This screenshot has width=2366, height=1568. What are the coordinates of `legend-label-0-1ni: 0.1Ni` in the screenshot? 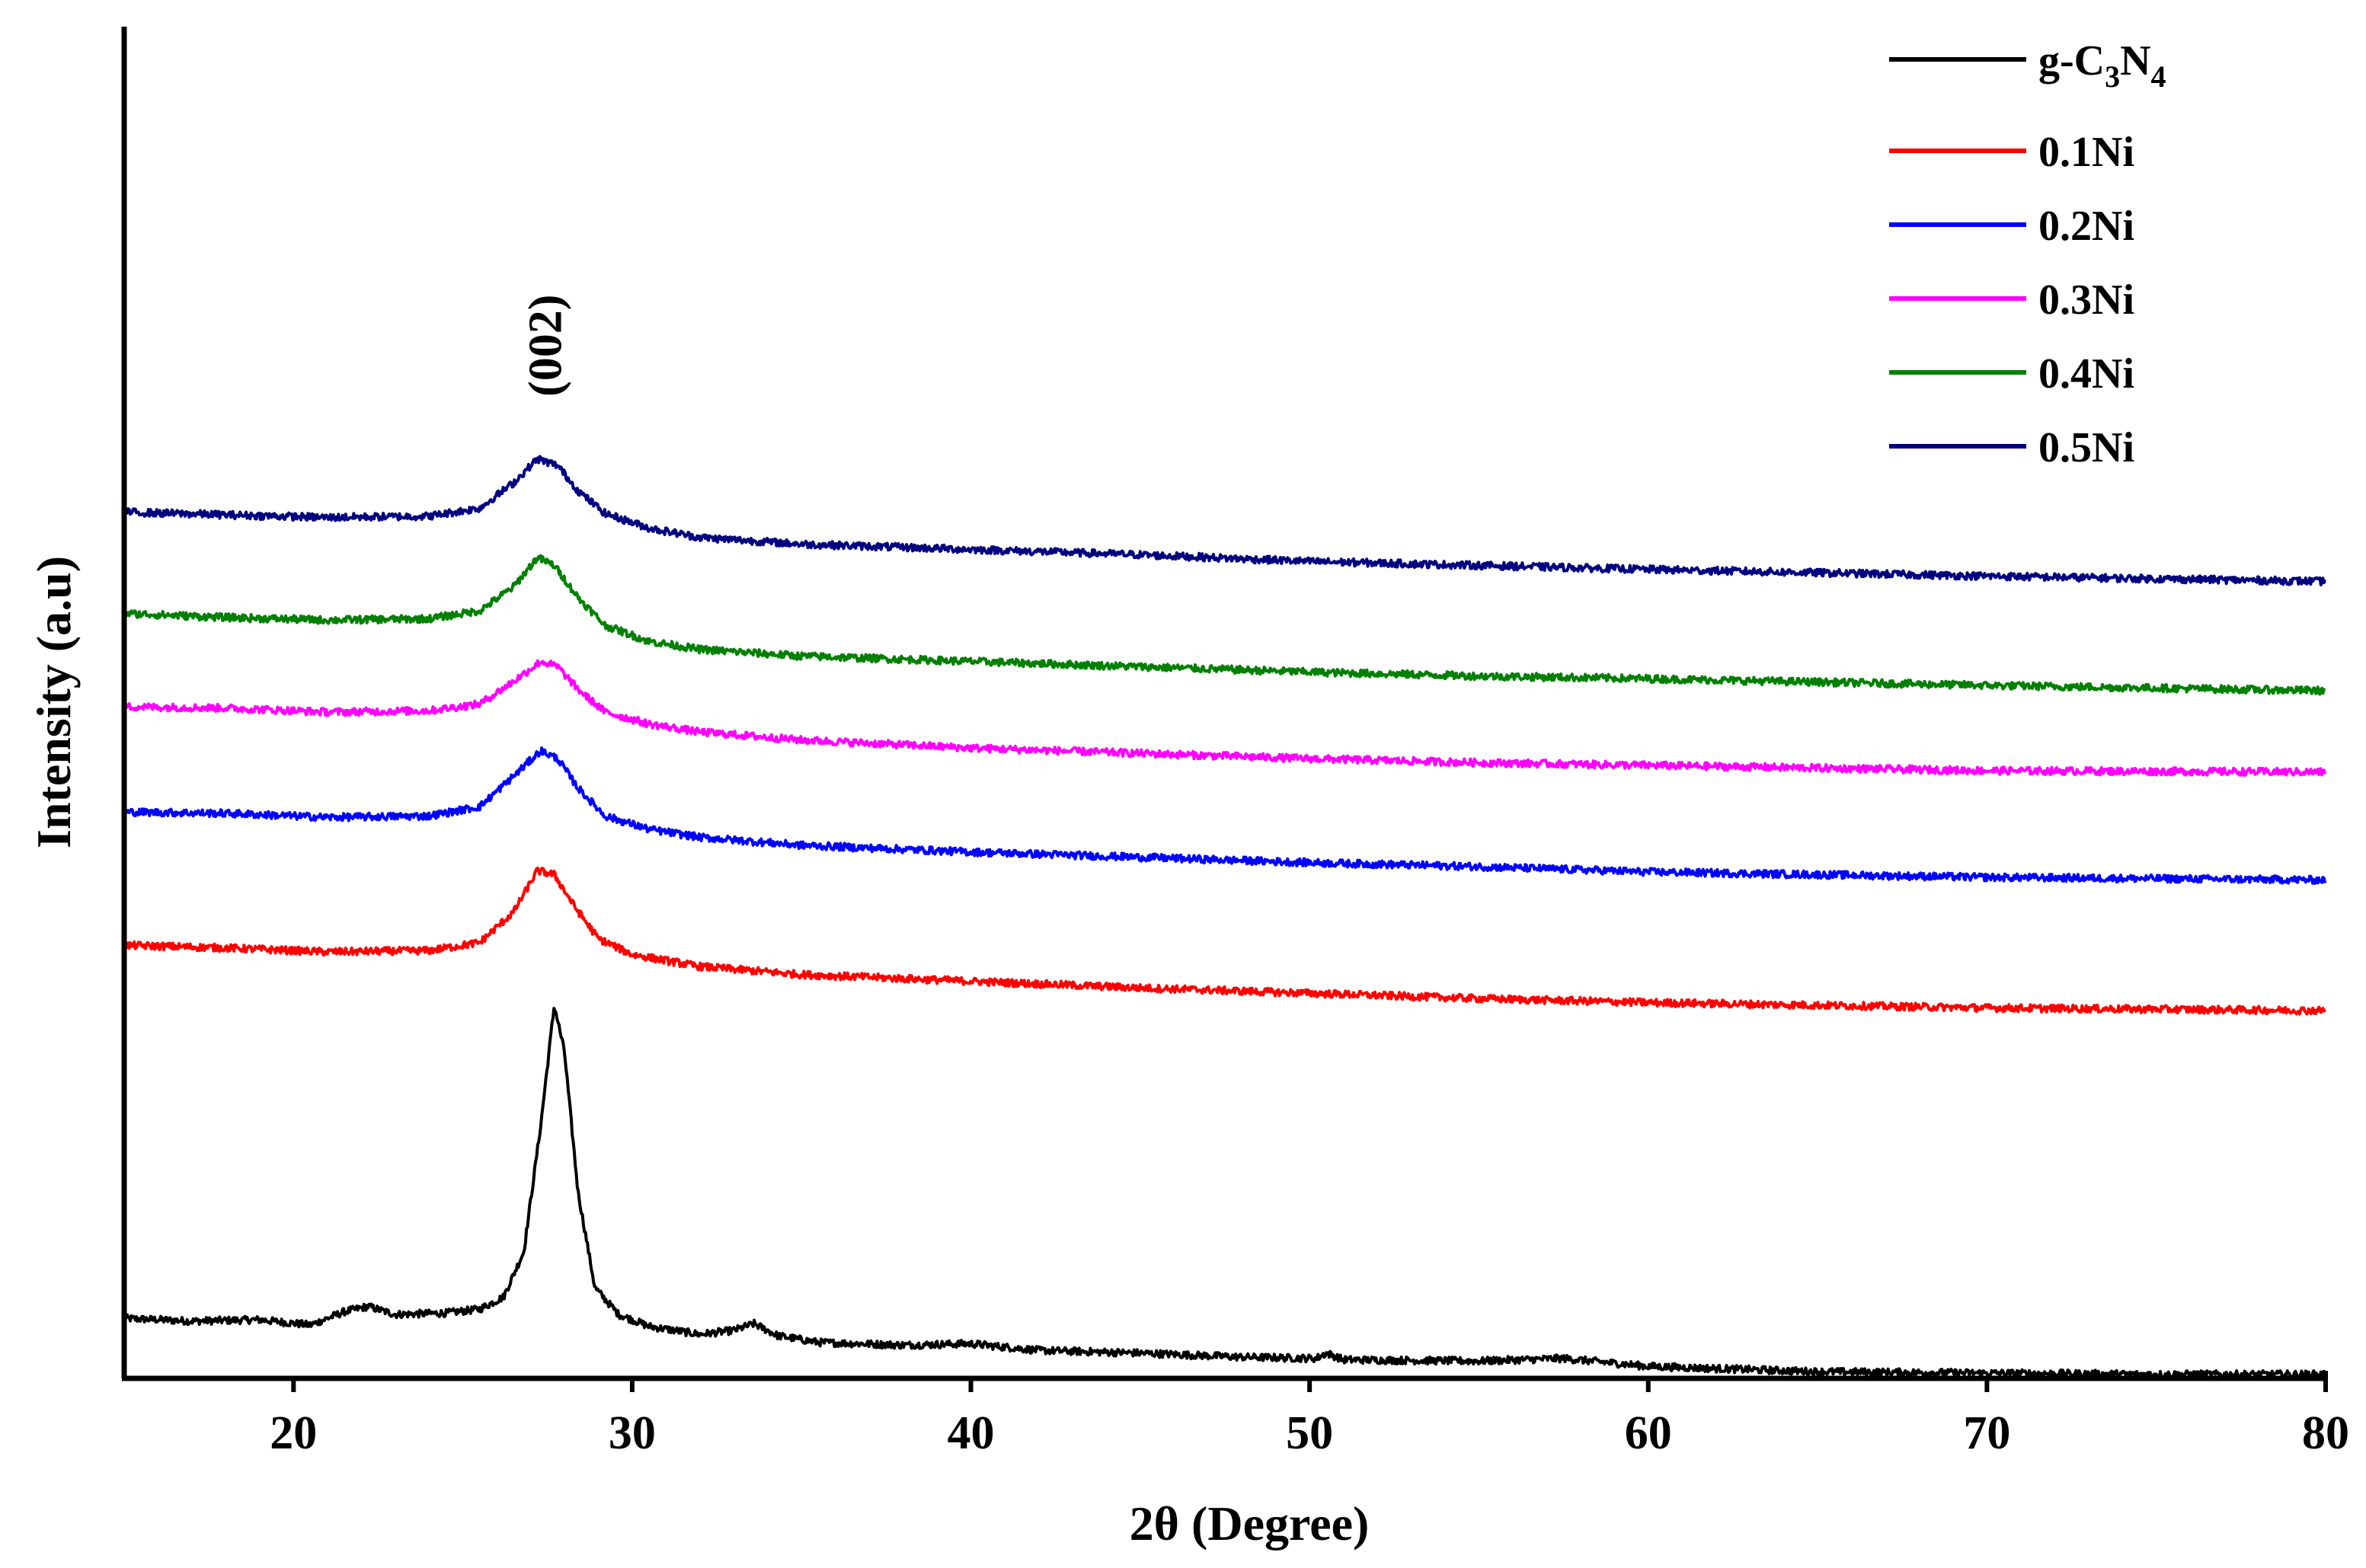 It's located at (2086, 153).